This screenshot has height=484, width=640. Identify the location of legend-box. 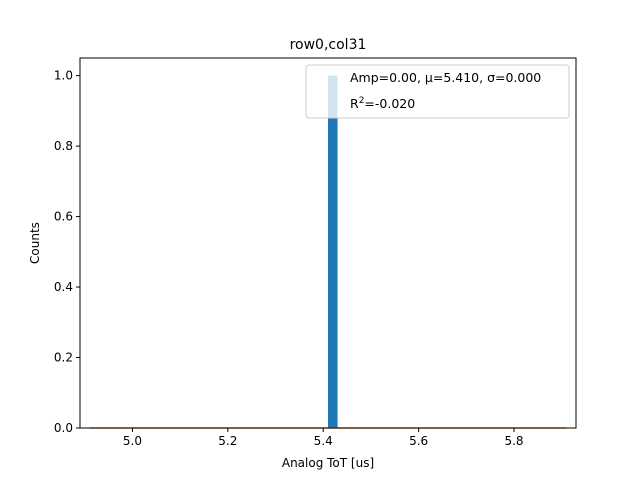
(437, 91).